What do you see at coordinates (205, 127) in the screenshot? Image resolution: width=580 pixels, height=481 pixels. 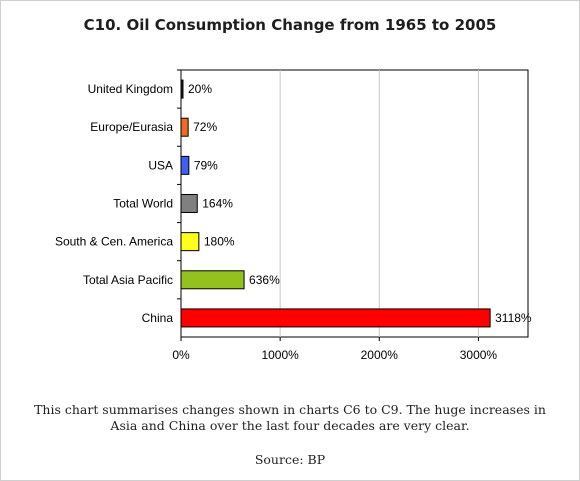 I see `data-label: 72%` at bounding box center [205, 127].